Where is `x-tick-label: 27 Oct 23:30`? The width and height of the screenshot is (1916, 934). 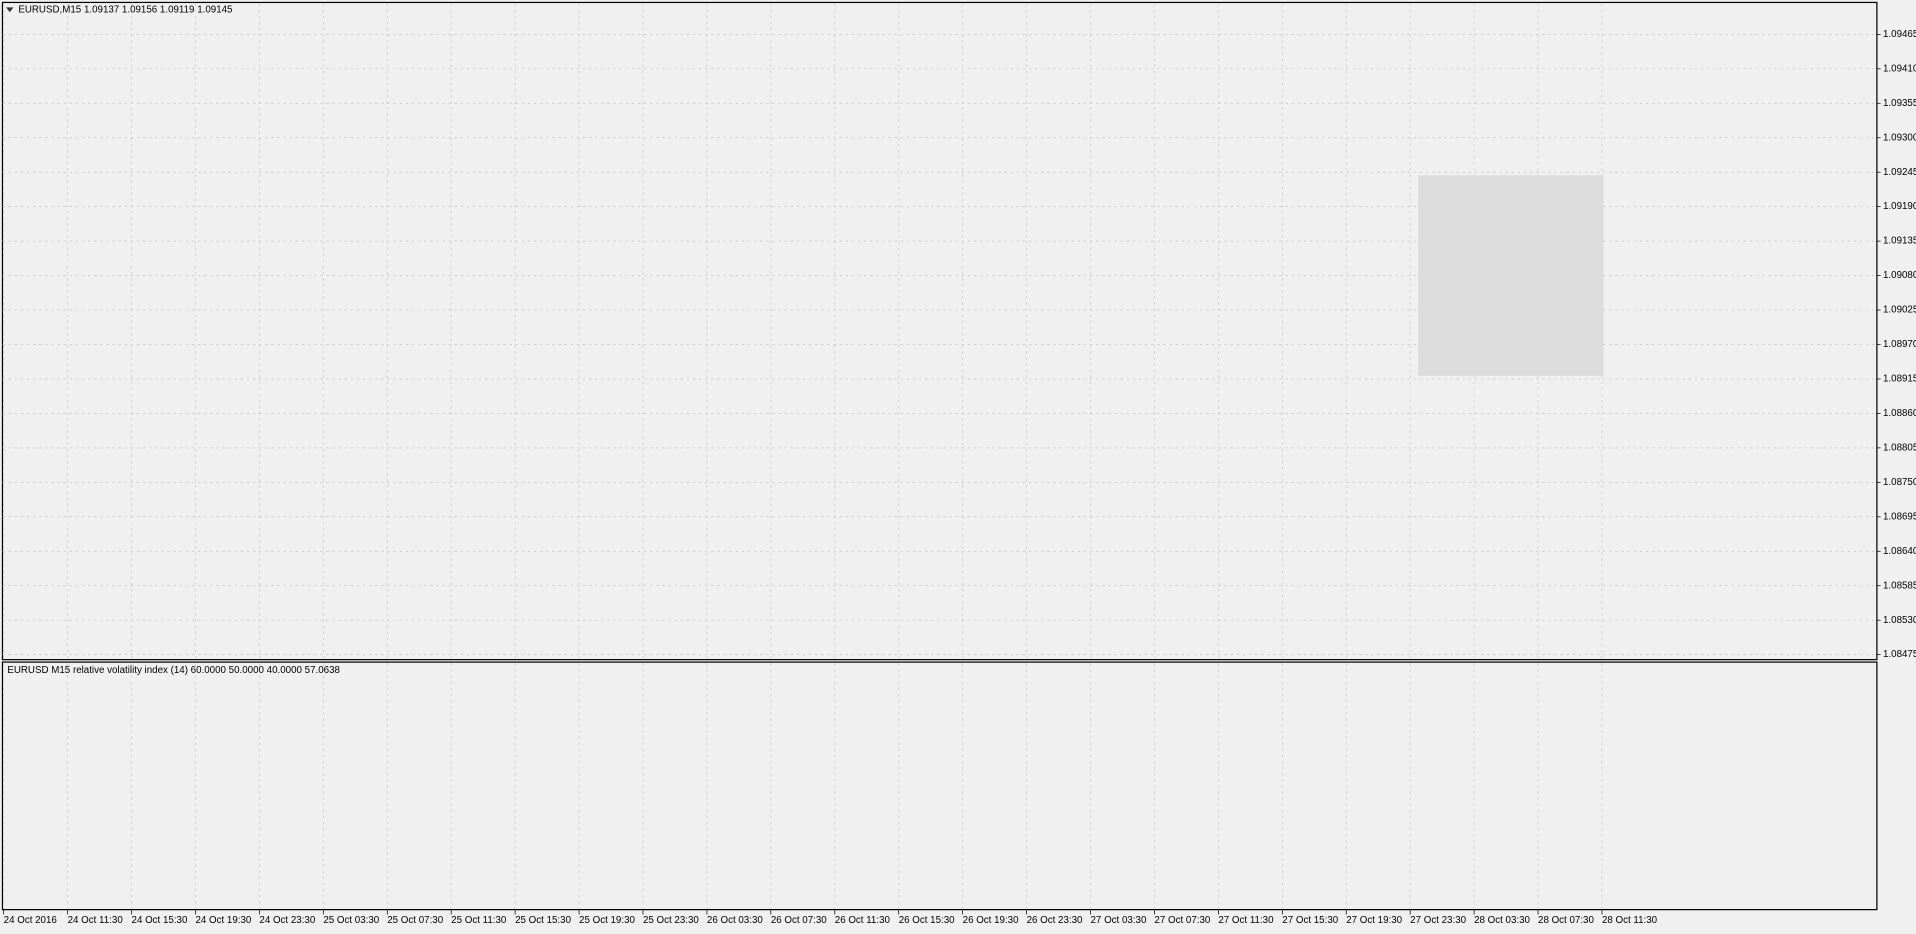
x-tick-label: 27 Oct 23:30 is located at coordinates (1438, 920).